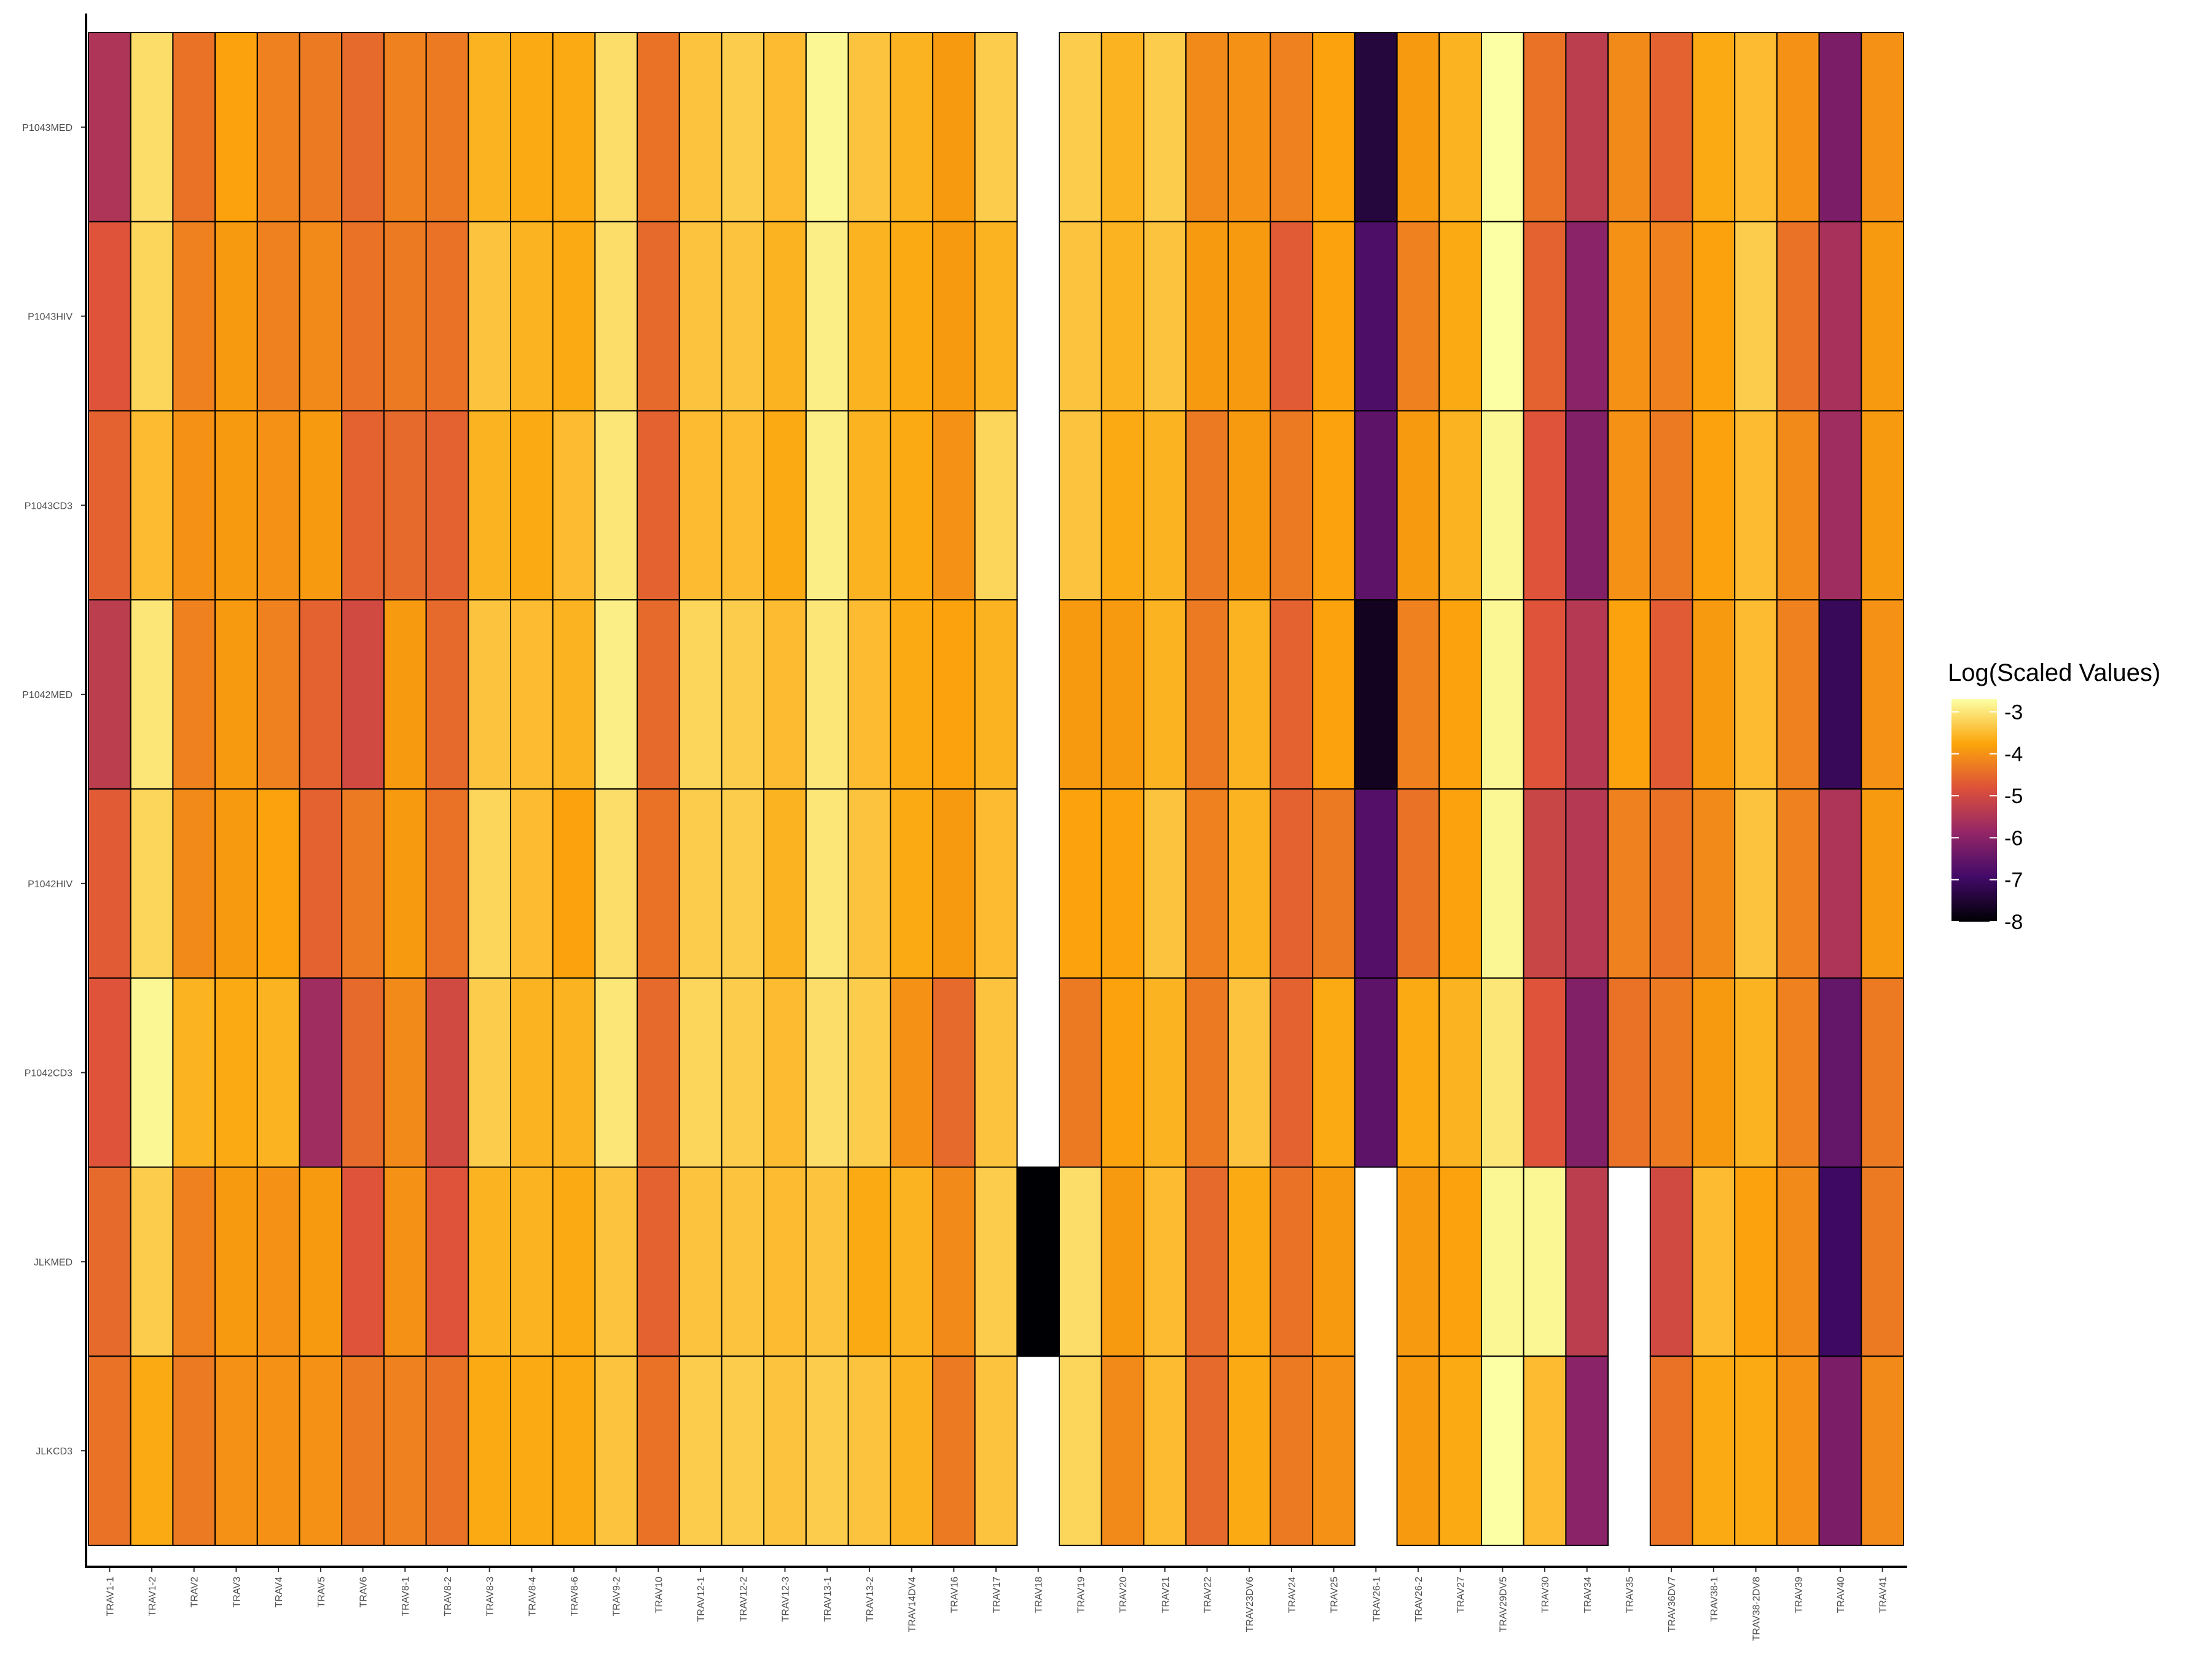 This screenshot has width=2212, height=1659. Describe the element at coordinates (1166, 1595) in the screenshot. I see `x-tick-label: TRAV21` at that location.